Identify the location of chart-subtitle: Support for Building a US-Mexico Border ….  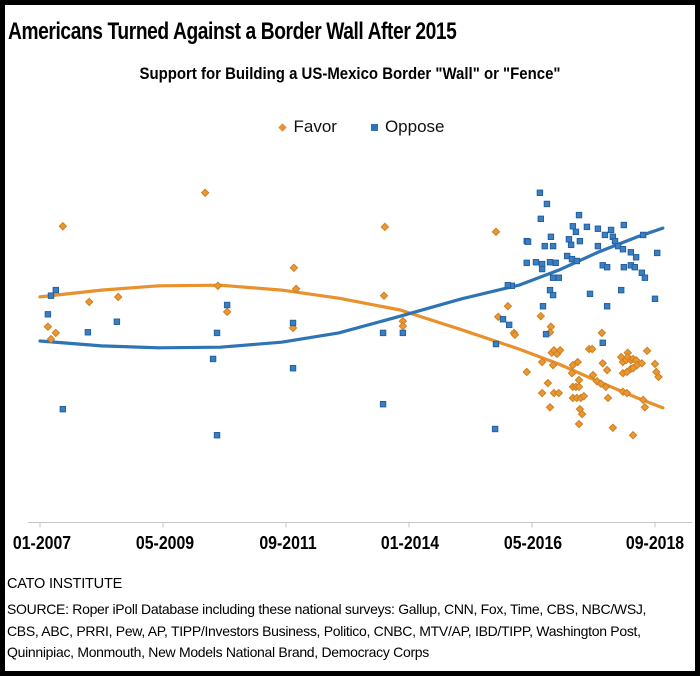
(350, 73).